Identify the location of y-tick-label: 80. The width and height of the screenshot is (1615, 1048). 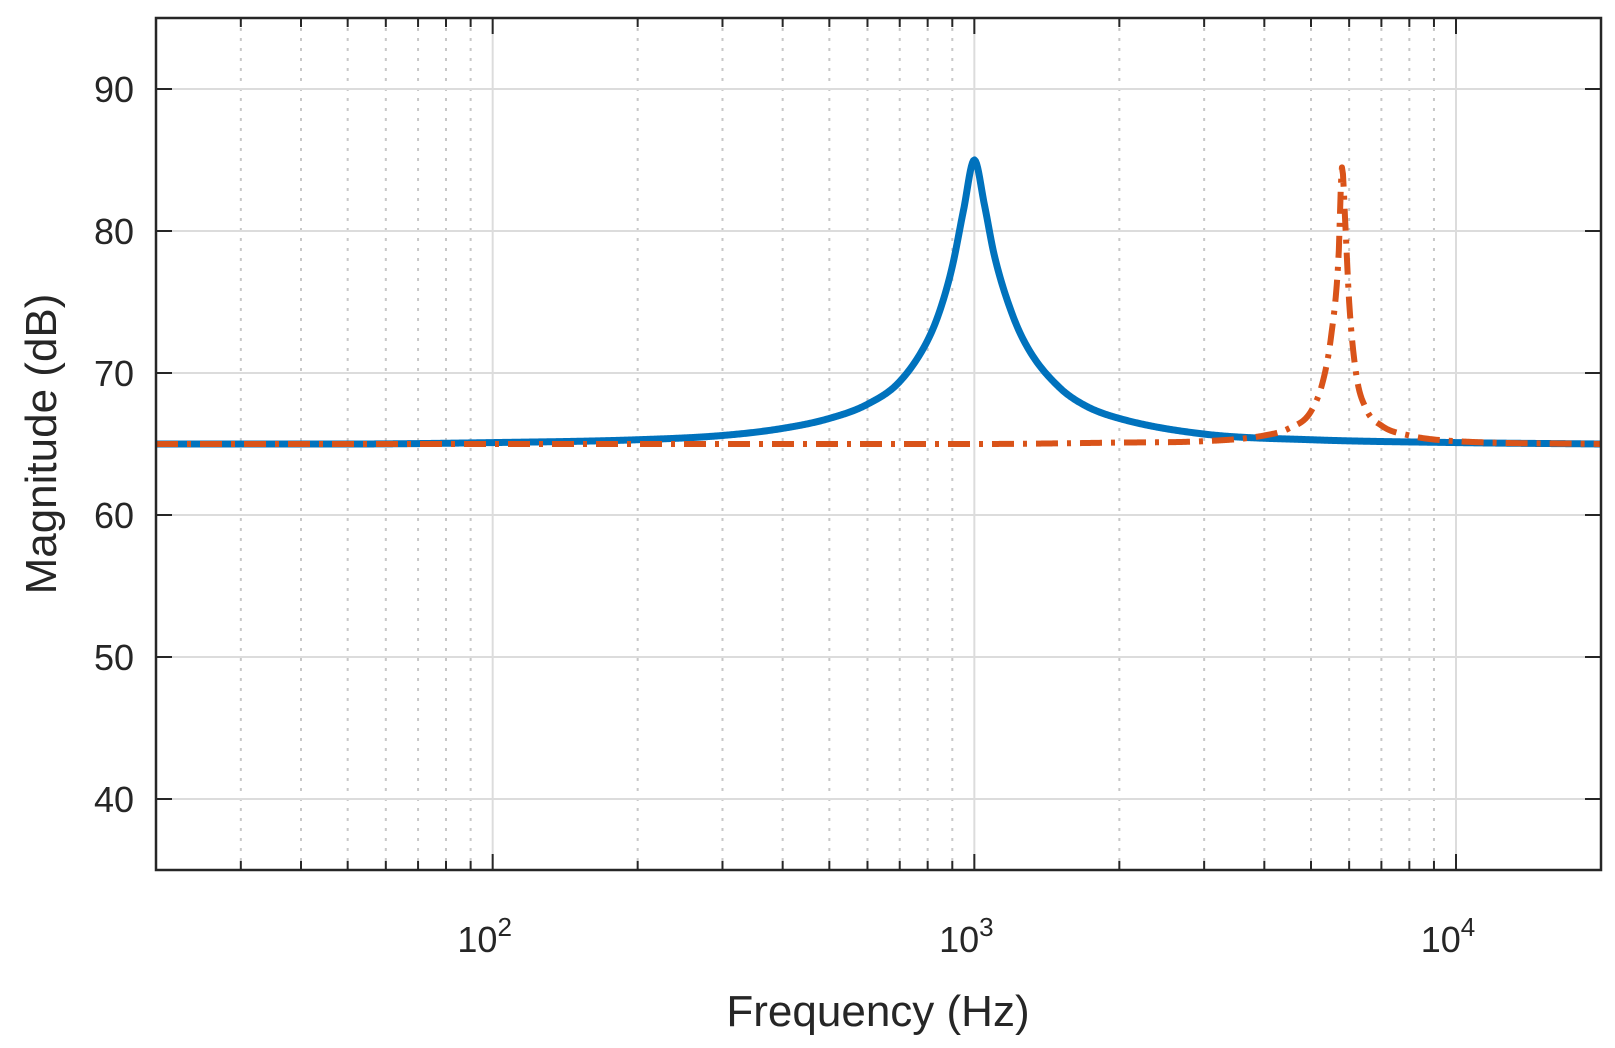
(114, 231).